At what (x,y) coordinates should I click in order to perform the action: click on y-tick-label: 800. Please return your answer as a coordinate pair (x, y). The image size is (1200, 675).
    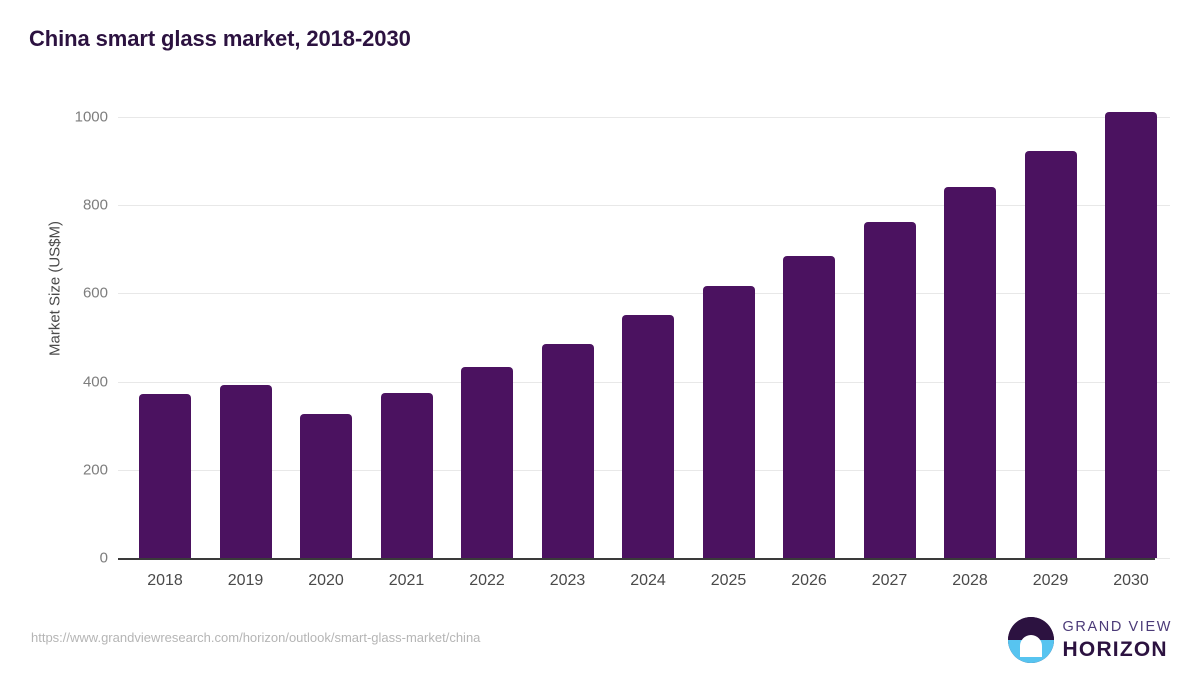
    Looking at the image, I should click on (95, 205).